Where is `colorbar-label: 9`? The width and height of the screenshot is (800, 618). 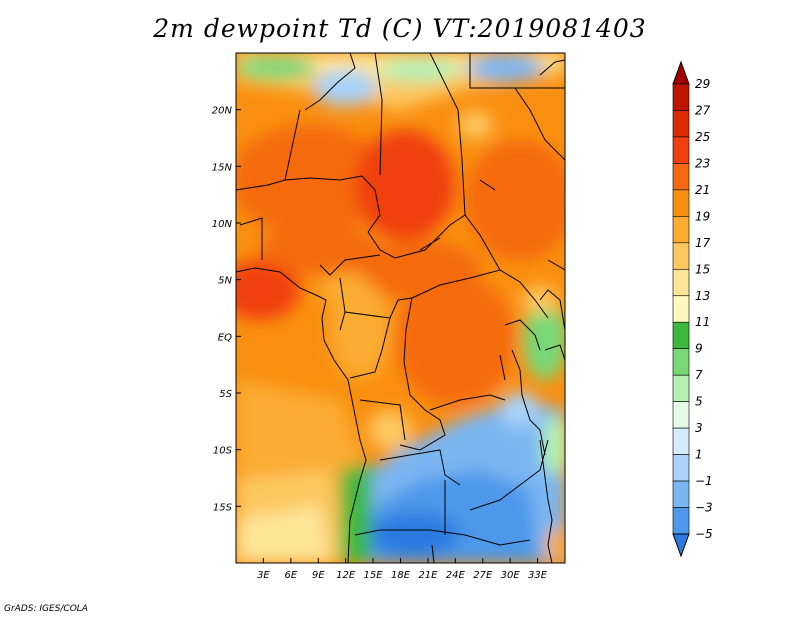
colorbar-label: 9 is located at coordinates (699, 349).